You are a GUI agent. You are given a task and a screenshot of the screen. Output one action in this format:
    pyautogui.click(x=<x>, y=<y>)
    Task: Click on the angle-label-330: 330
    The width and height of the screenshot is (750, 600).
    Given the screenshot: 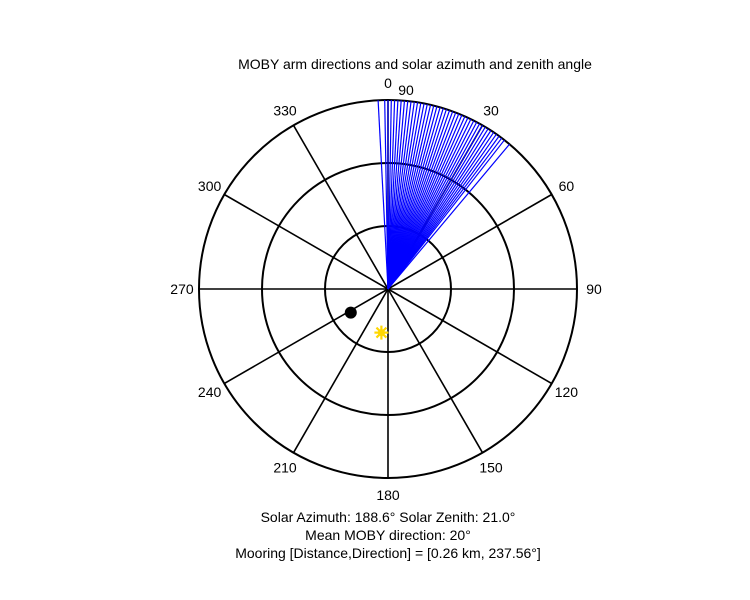 What is the action you would take?
    pyautogui.click(x=285, y=111)
    